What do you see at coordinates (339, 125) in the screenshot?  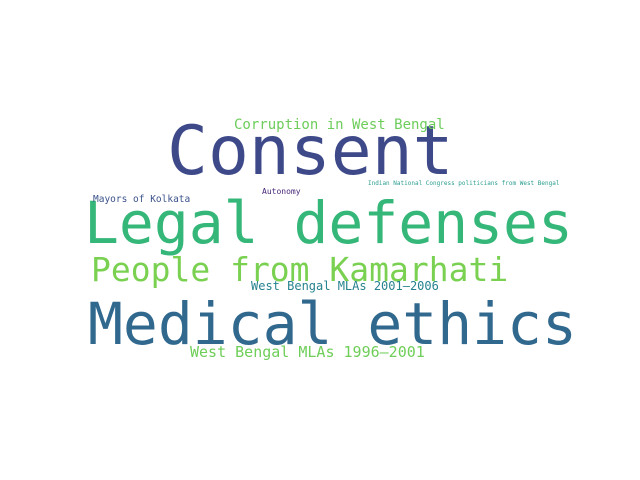 I see `word-corruption-in-west-bengal: Corruption in West Bengal` at bounding box center [339, 125].